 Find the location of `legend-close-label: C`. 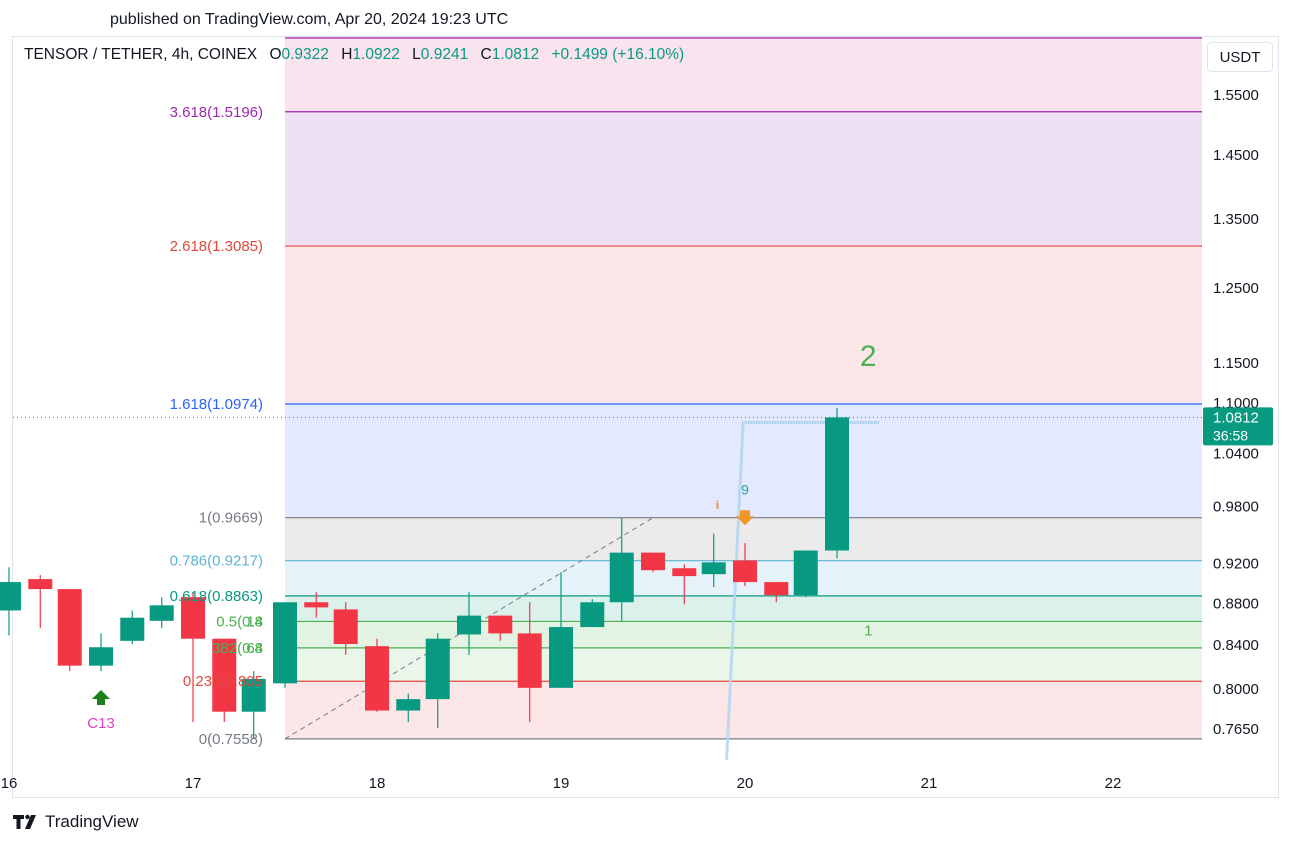

legend-close-label: C is located at coordinates (486, 54).